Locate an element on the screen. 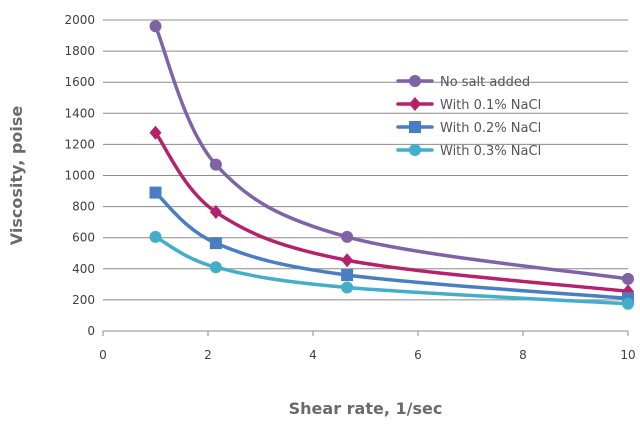 The image size is (640, 429). x-tick-label: 0 is located at coordinates (103, 355).